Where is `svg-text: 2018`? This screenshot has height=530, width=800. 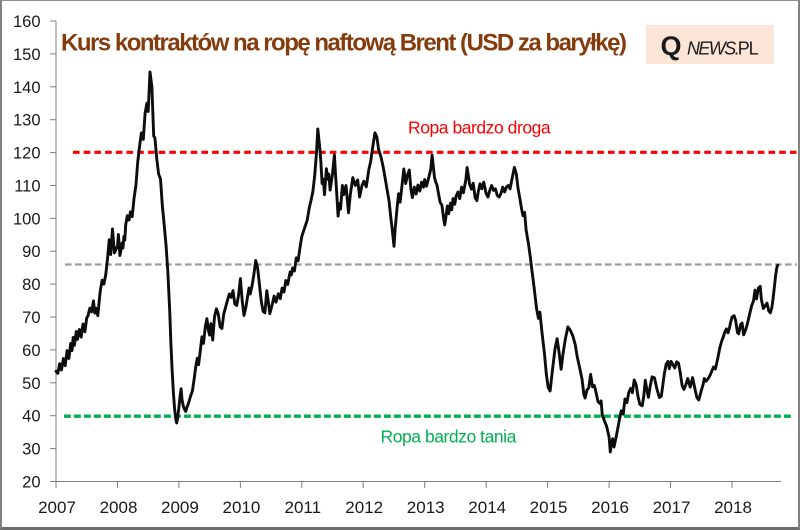 svg-text: 2018 is located at coordinates (733, 507).